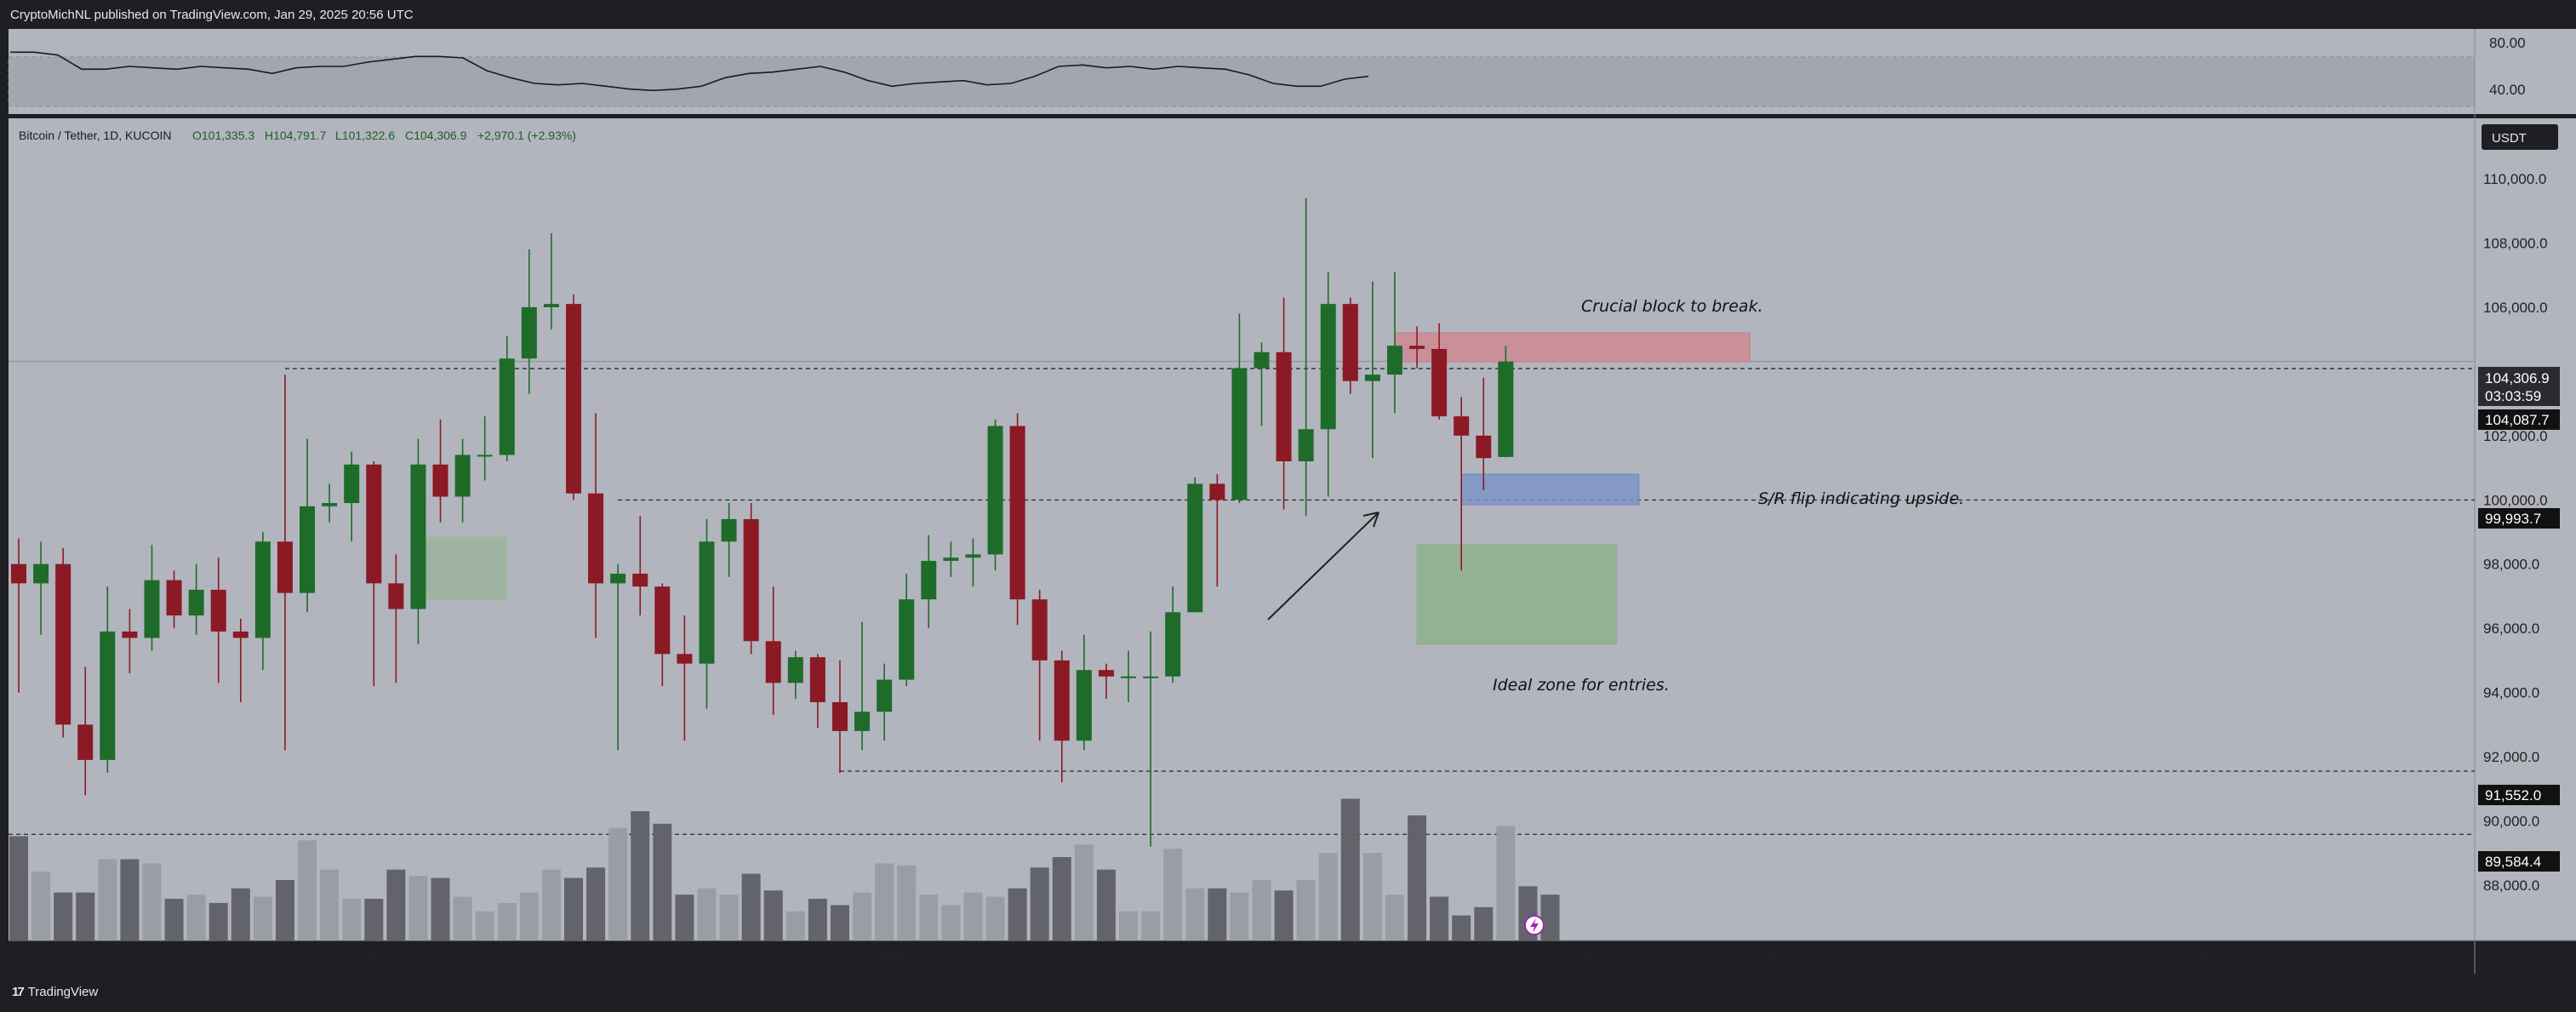  Describe the element at coordinates (223, 135) in the screenshot. I see `ohlc-open: O101,335.3` at that location.